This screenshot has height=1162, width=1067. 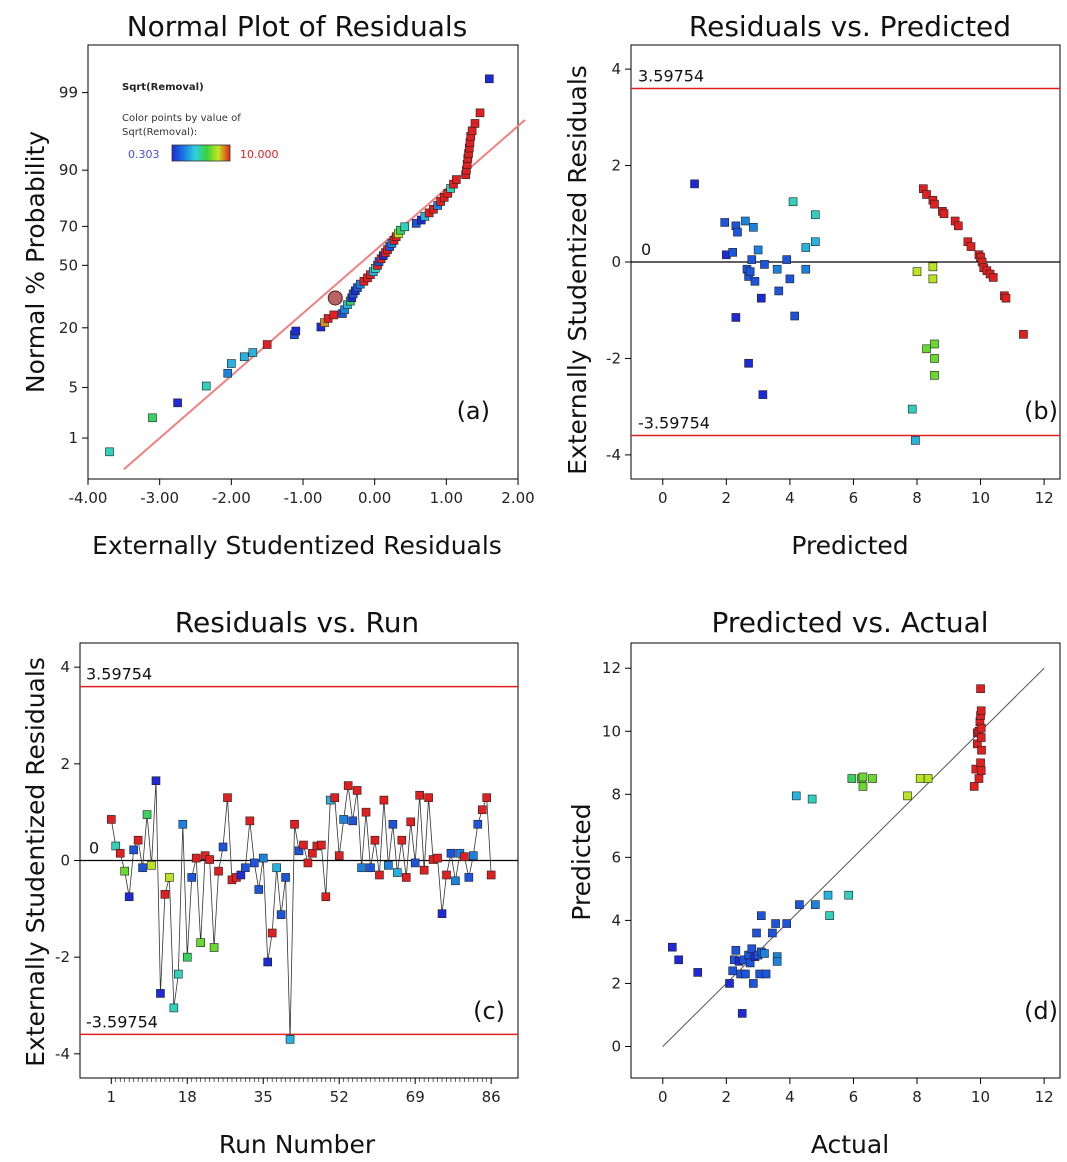 What do you see at coordinates (616, 857) in the screenshot?
I see `panel-d-y-tick-label: 6` at bounding box center [616, 857].